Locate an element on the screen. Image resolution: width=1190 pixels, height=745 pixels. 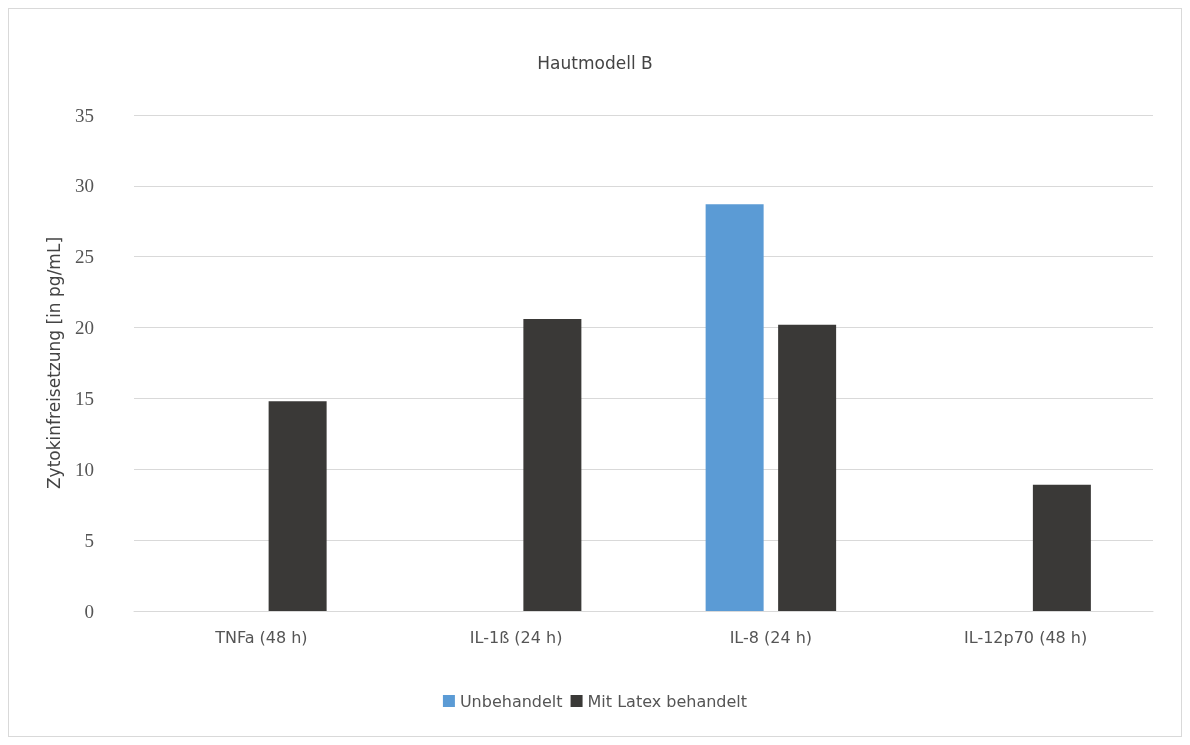
x-tick-label: IL-8 (24 h) is located at coordinates (771, 637).